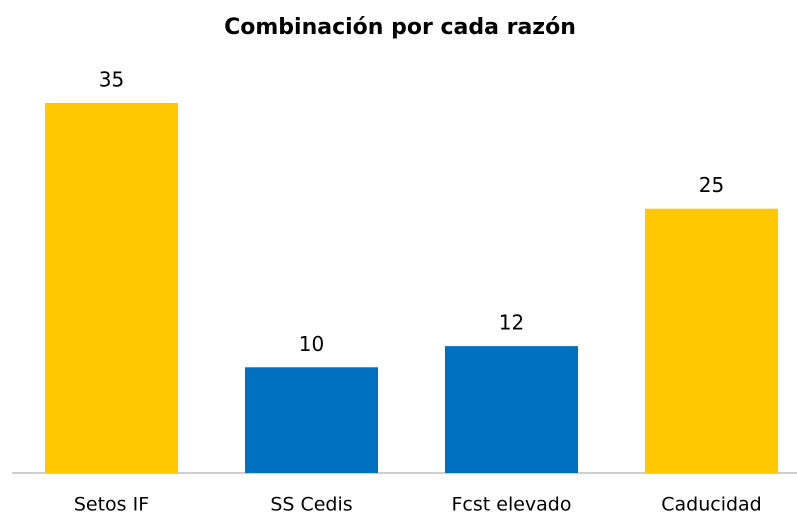 This screenshot has width=797, height=525. I want to click on x-tick-label: Setos IF, so click(111, 505).